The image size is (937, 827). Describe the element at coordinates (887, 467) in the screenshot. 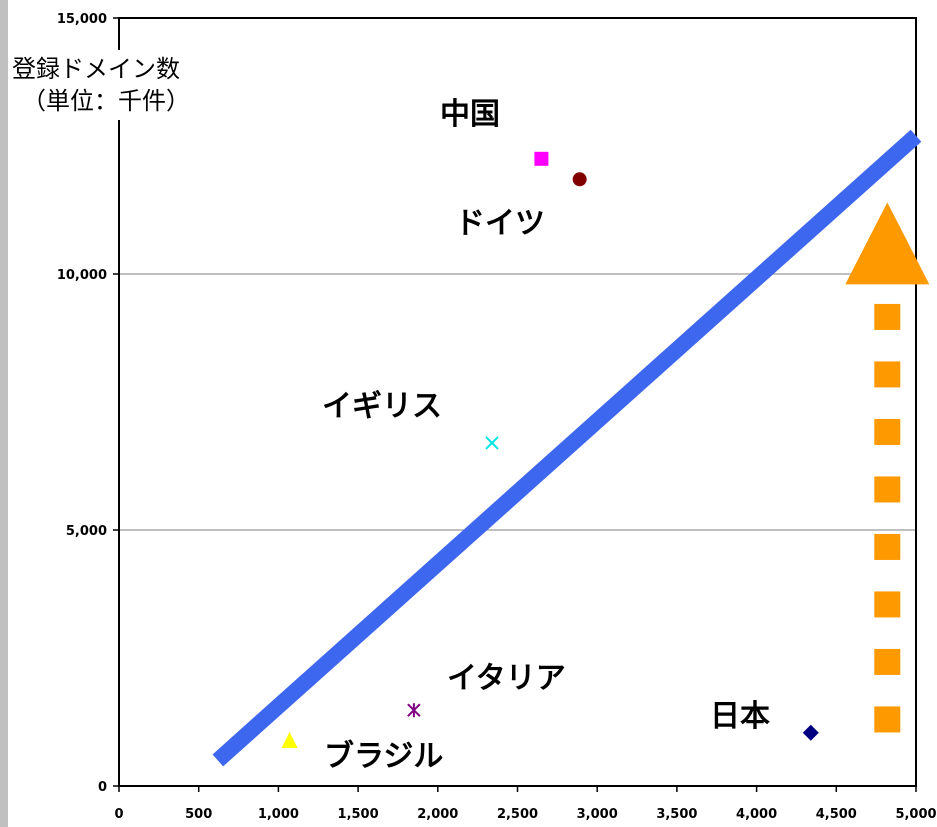

I see `arrow-layer` at that location.